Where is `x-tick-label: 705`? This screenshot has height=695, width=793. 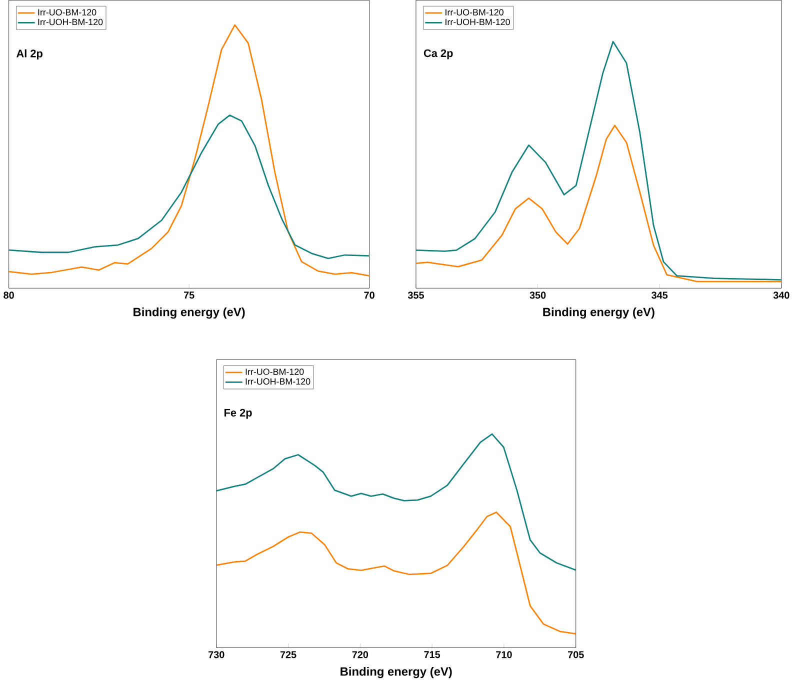 x-tick-label: 705 is located at coordinates (576, 654).